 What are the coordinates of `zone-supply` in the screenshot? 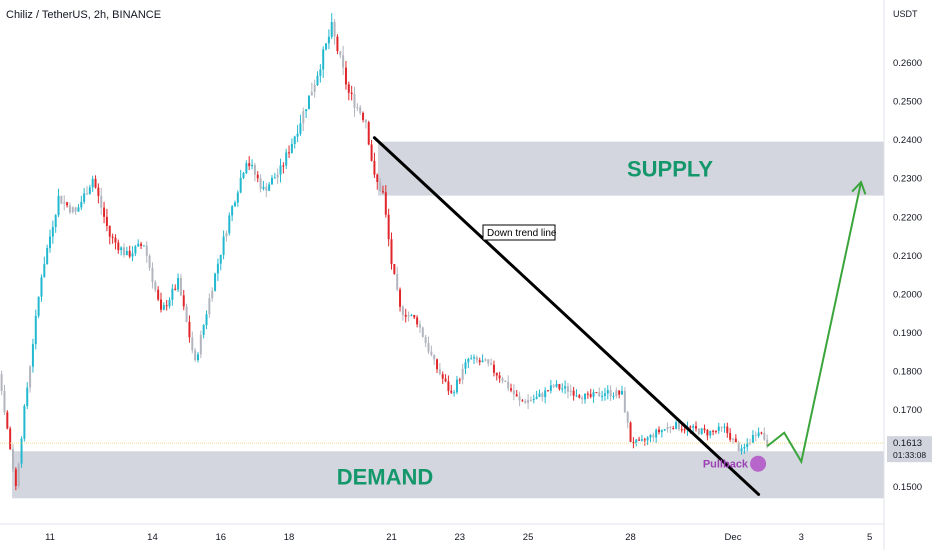 It's located at (631, 168).